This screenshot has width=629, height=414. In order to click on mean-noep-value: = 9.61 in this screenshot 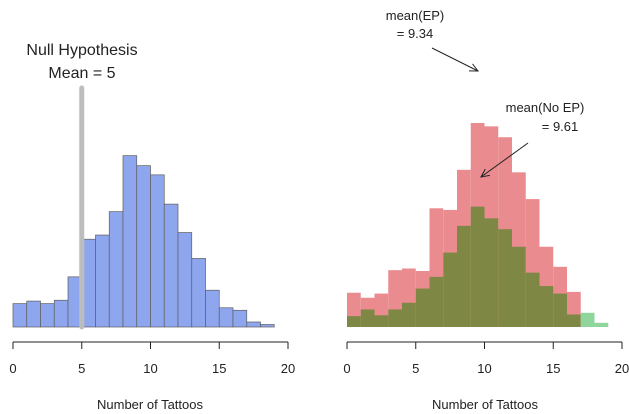, I will do `click(560, 126)`.